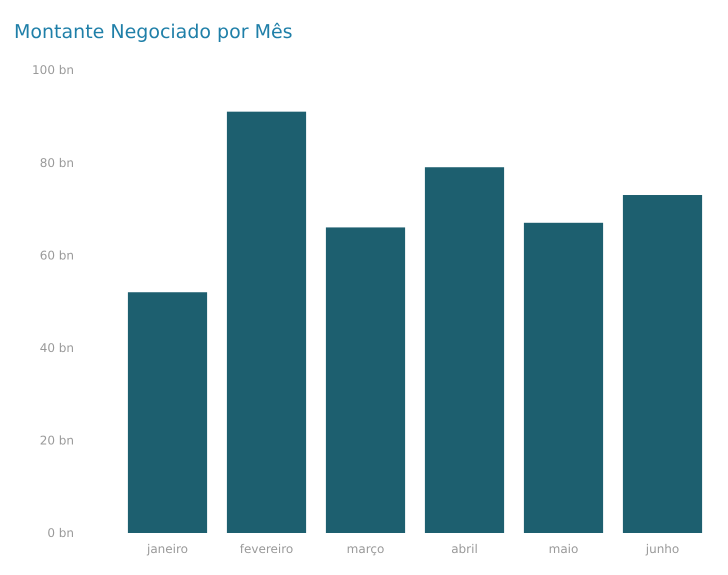  I want to click on x-tick-label: junho, so click(662, 549).